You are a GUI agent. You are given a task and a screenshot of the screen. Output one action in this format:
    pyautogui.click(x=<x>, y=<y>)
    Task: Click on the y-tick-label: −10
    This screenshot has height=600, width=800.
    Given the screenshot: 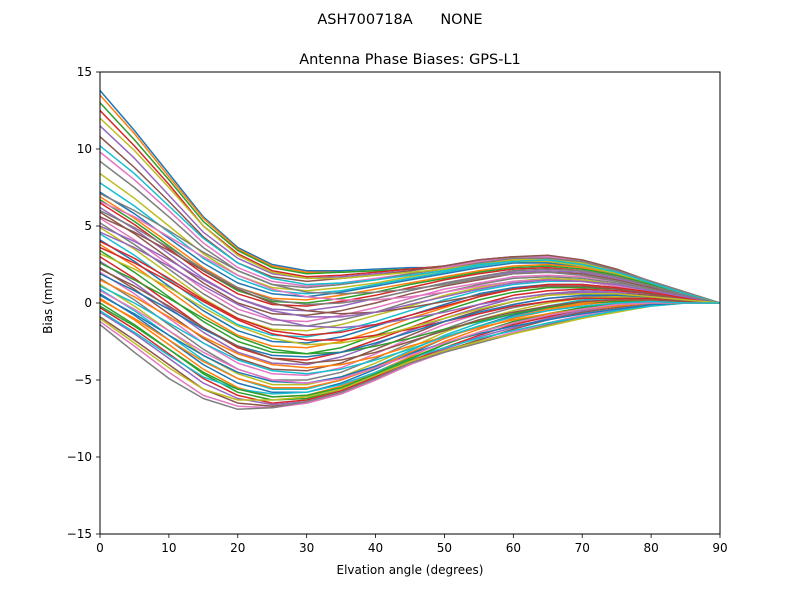 What is the action you would take?
    pyautogui.click(x=79, y=457)
    